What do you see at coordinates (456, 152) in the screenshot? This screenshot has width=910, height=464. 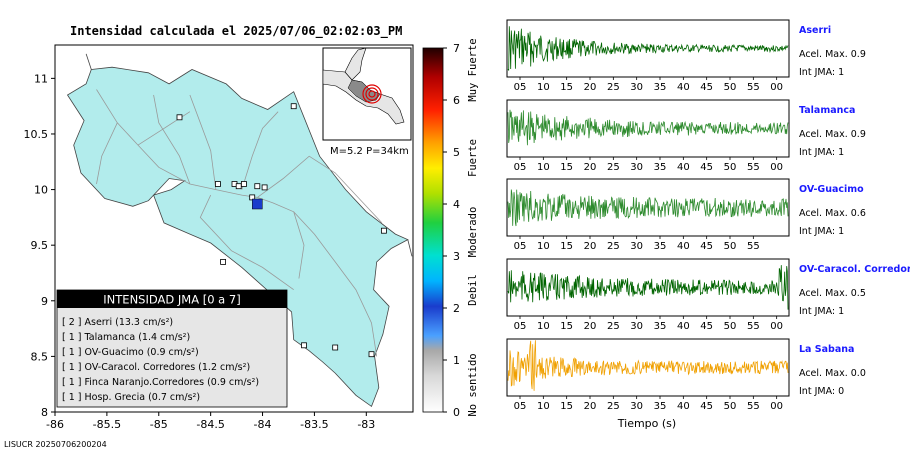 I see `colorbar-tick-label: 5` at bounding box center [456, 152].